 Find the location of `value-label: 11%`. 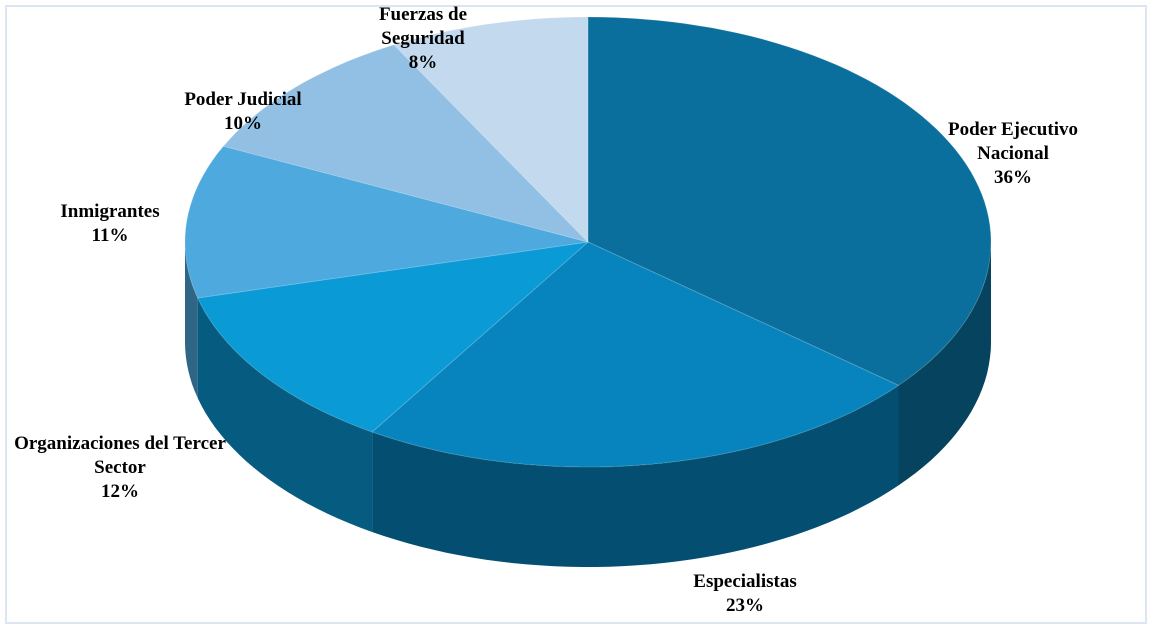

value-label: 11% is located at coordinates (110, 235).